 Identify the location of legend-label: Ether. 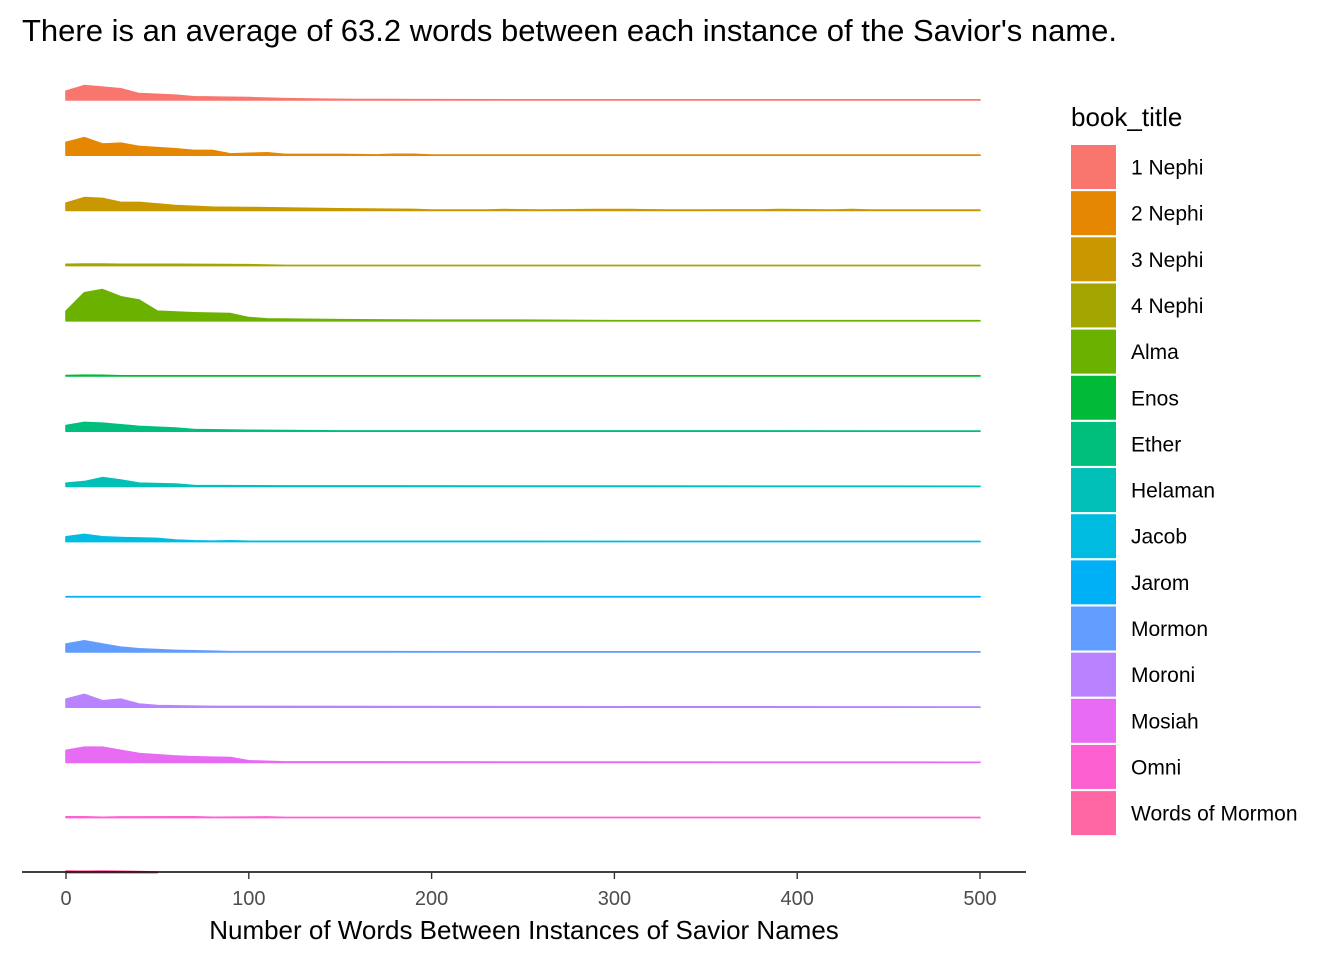
(1156, 444).